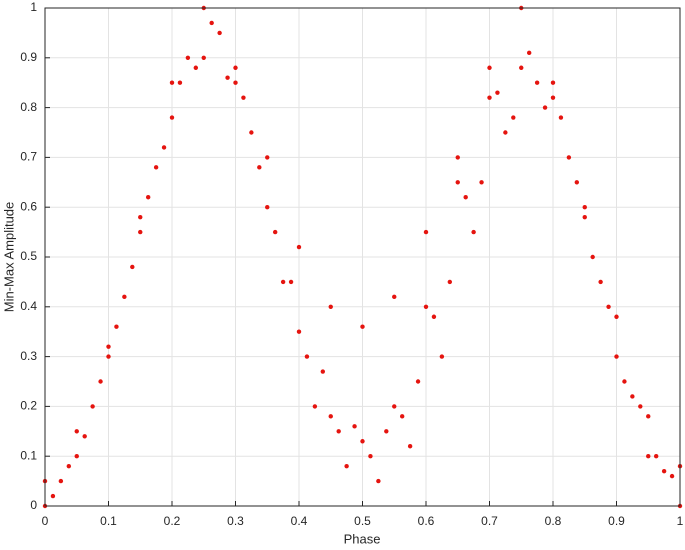  What do you see at coordinates (489, 521) in the screenshot?
I see `x-tick-label: 0.7` at bounding box center [489, 521].